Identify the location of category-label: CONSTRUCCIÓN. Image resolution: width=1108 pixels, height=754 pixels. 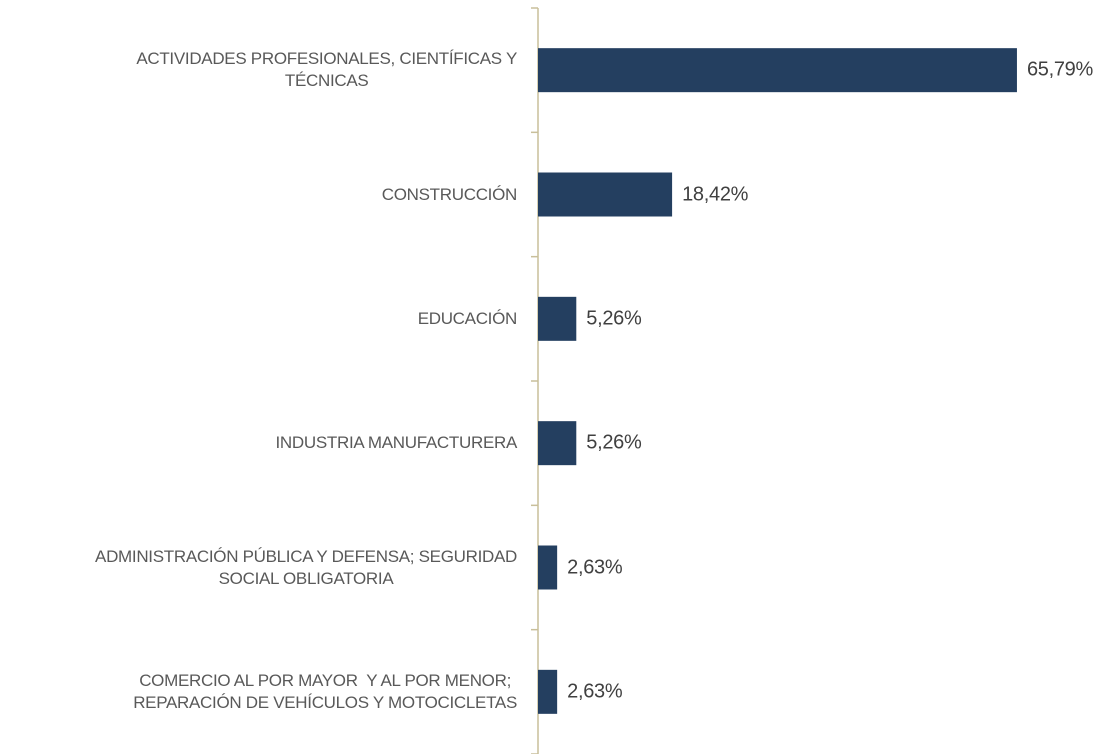
(449, 194).